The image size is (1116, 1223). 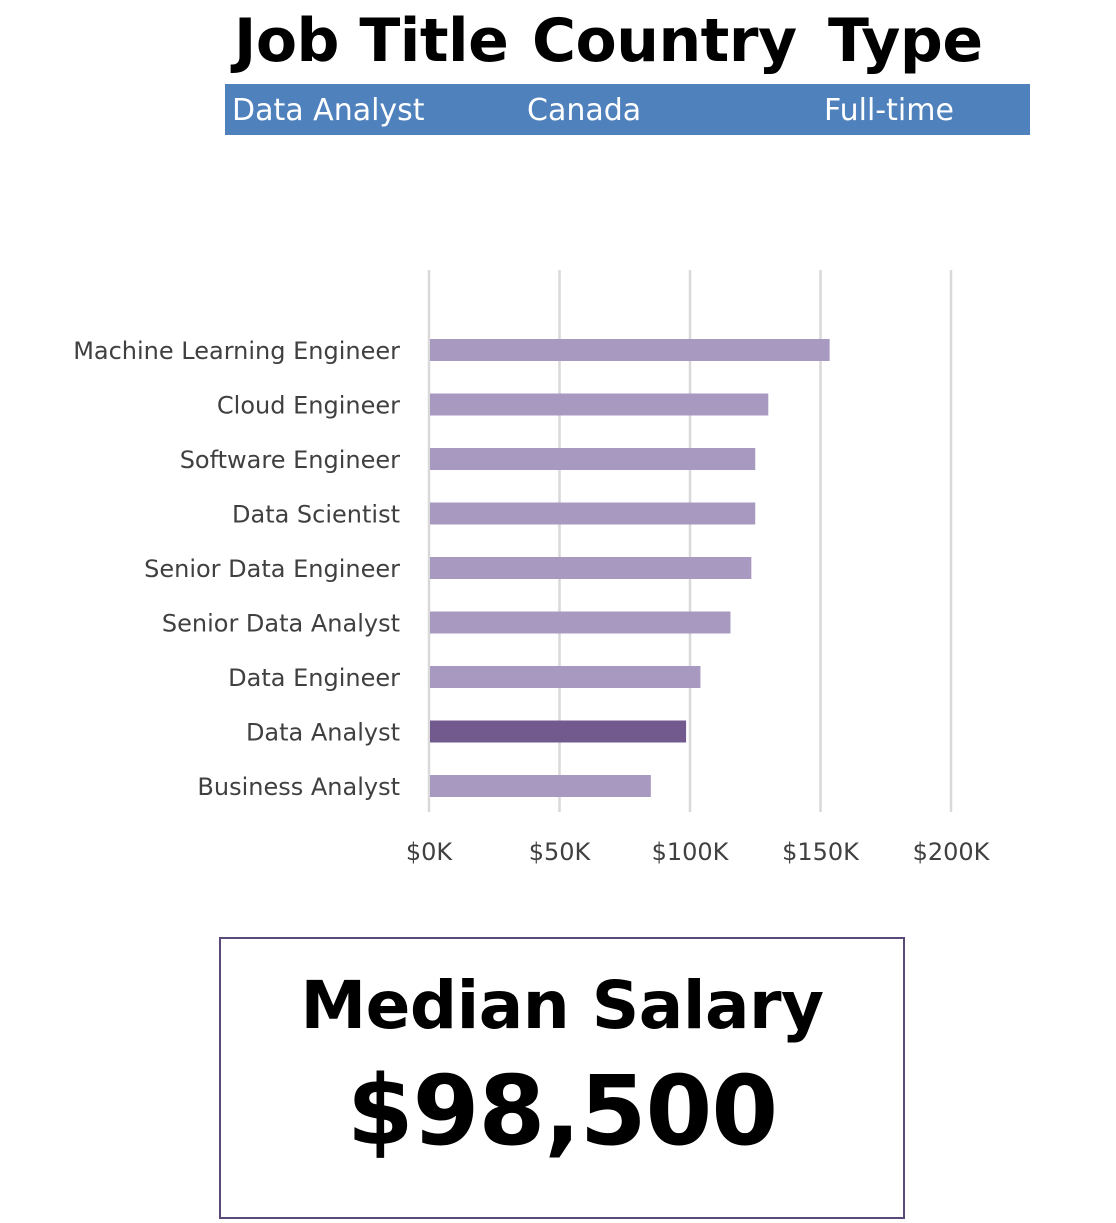 I want to click on x-tick-label: $150K, so click(x=821, y=852).